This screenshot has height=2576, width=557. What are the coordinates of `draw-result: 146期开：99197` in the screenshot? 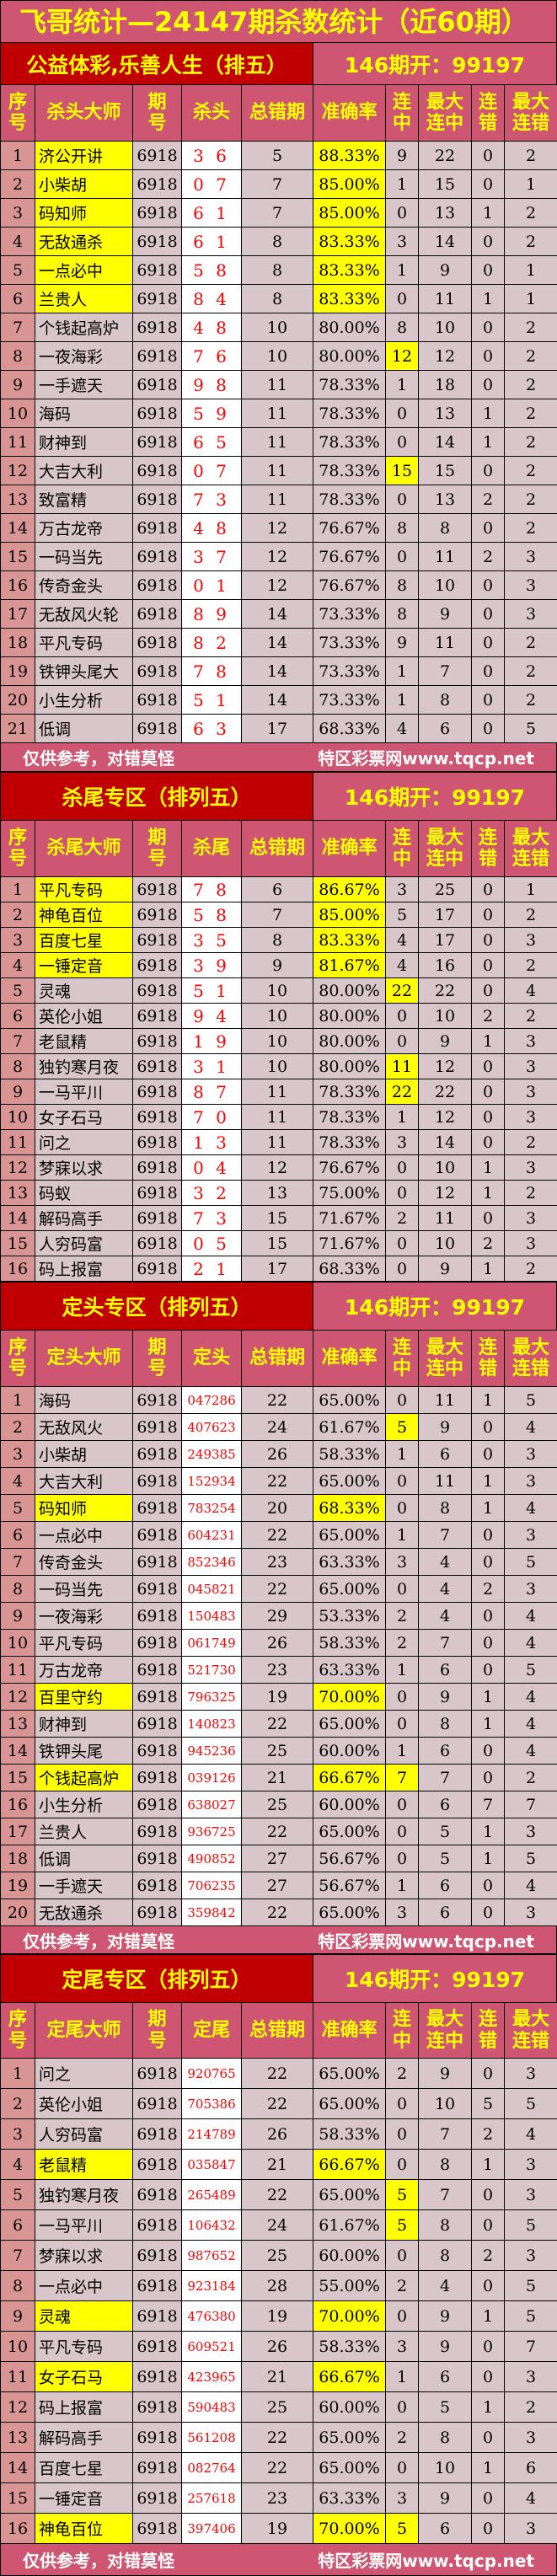 It's located at (434, 1979).